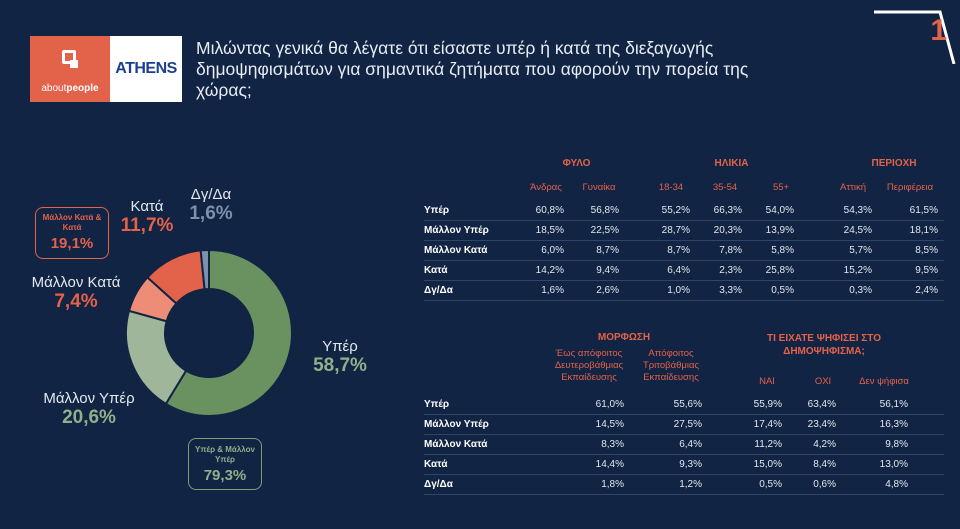  I want to click on group-header: ΜΟΡΦΩΣΗ, so click(624, 337).